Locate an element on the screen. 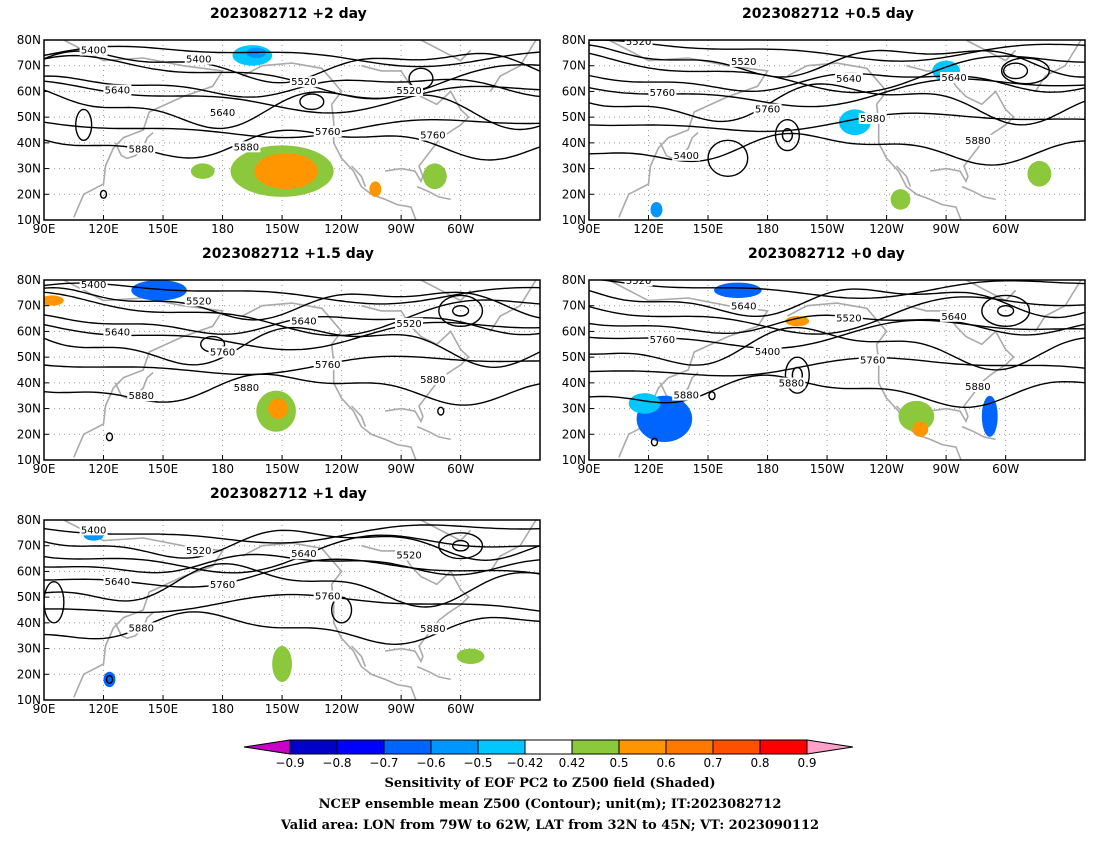 The image size is (1100, 850). colorbar-label: −0.6 is located at coordinates (430, 763).